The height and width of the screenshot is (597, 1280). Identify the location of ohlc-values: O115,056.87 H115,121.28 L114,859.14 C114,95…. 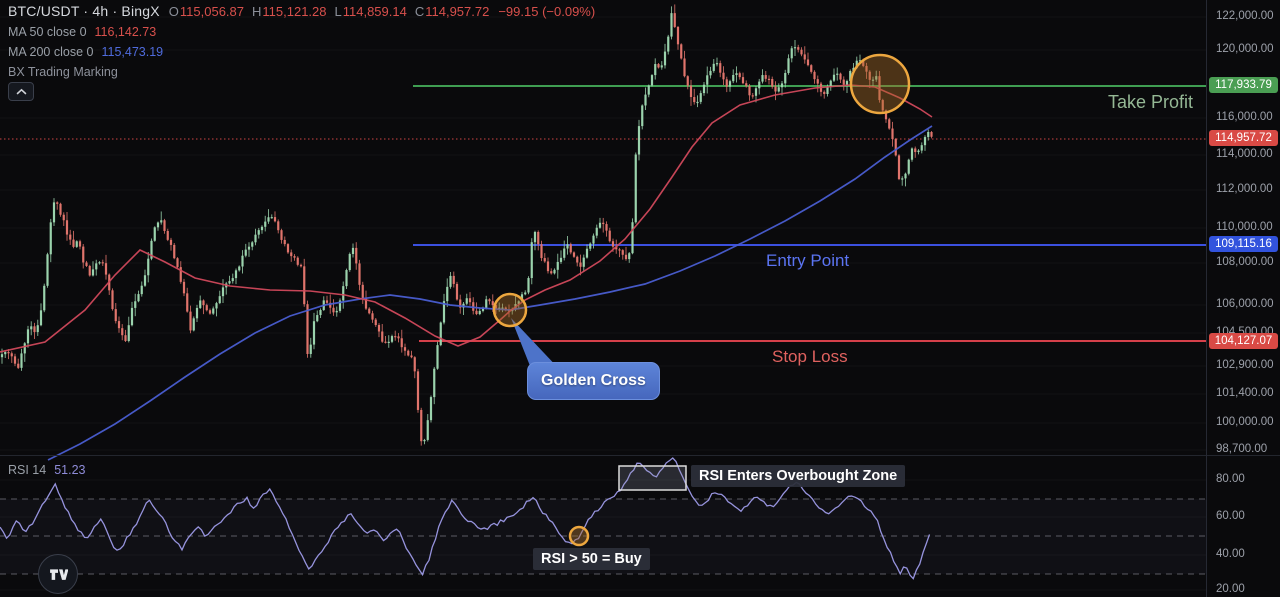
(329, 11).